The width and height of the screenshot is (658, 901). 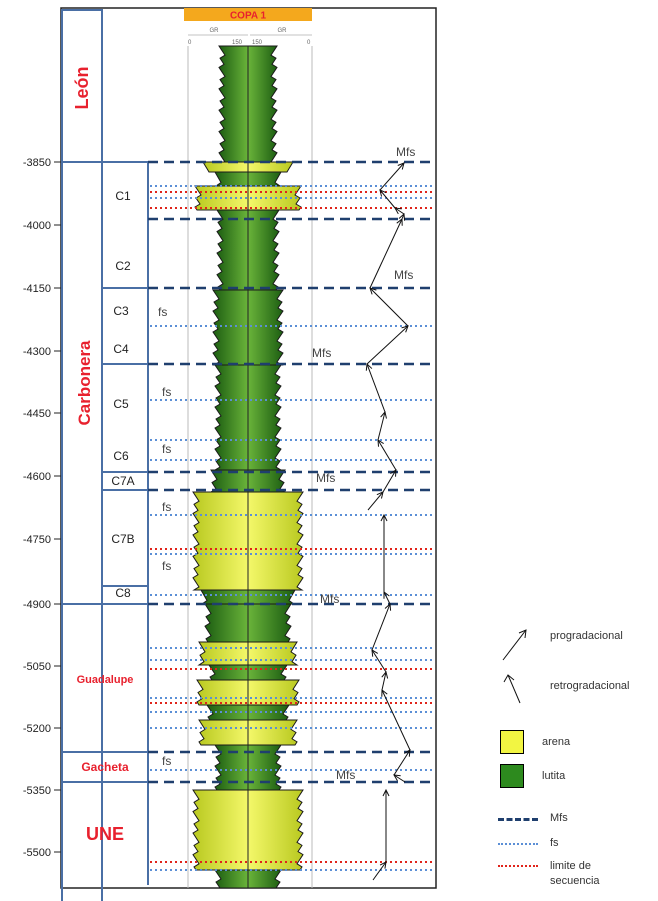 What do you see at coordinates (518, 866) in the screenshot?
I see `boundary-line-sample` at bounding box center [518, 866].